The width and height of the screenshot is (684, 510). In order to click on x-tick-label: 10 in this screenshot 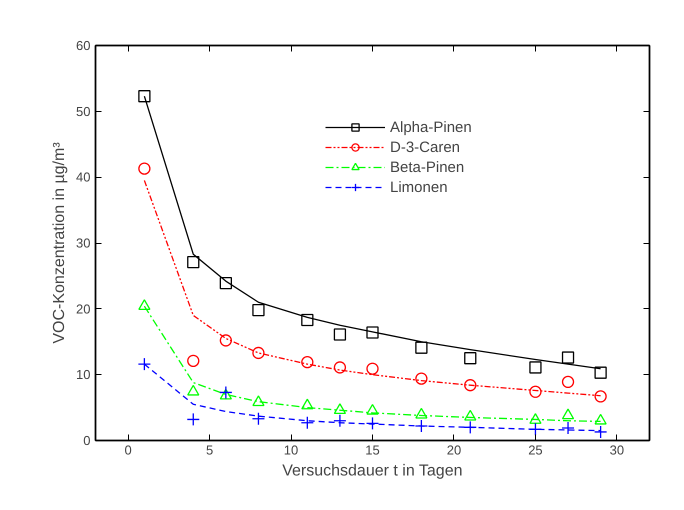, I will do `click(291, 450)`.